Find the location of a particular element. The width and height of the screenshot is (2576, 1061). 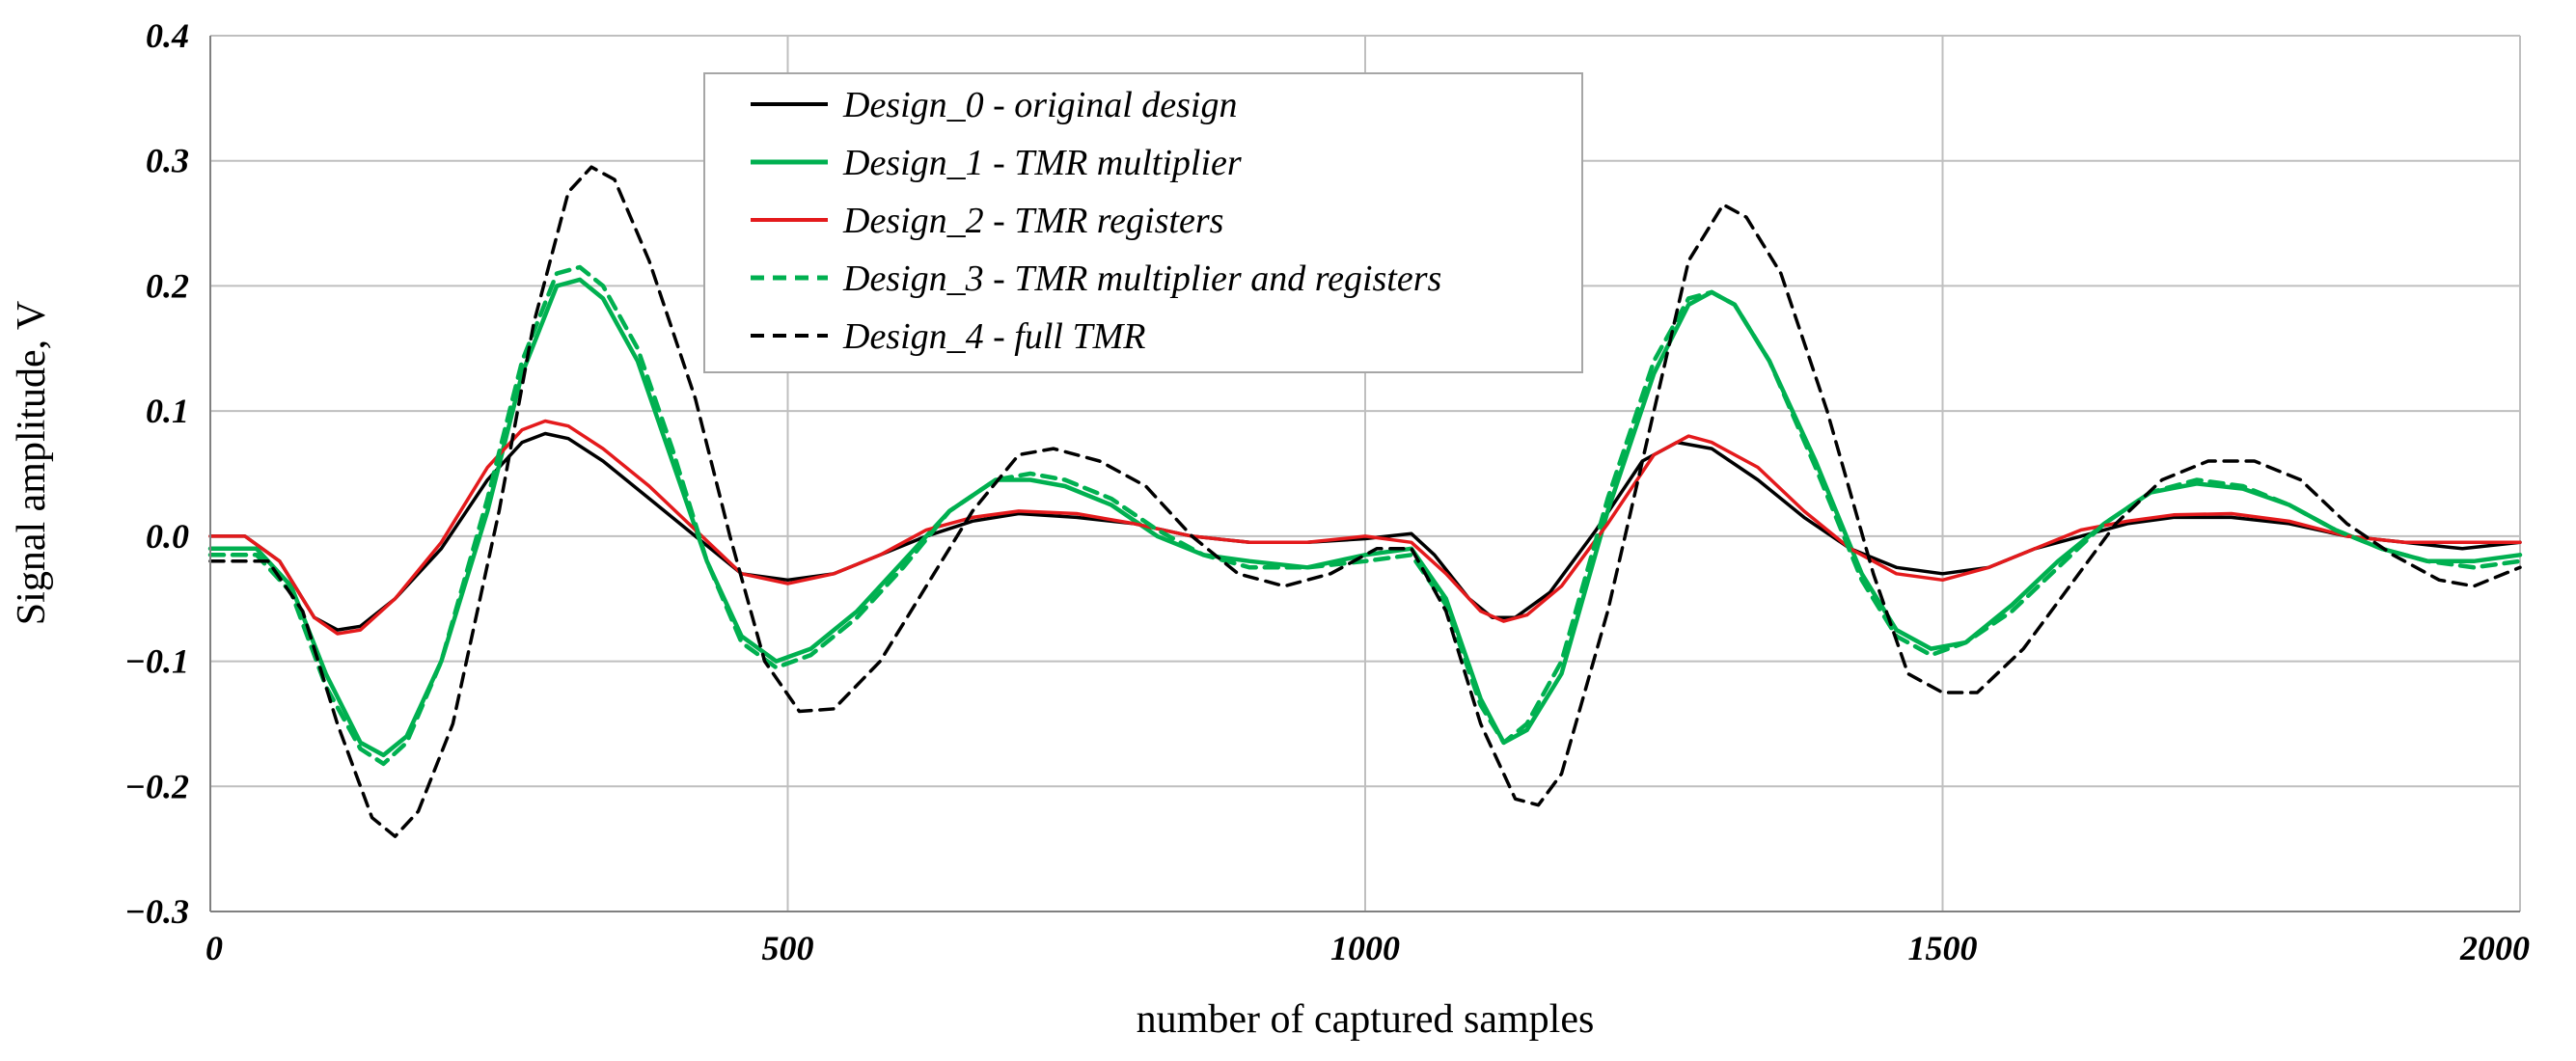

legend-label-design-1: Design_1 - TMR multiplier is located at coordinates (1042, 163).